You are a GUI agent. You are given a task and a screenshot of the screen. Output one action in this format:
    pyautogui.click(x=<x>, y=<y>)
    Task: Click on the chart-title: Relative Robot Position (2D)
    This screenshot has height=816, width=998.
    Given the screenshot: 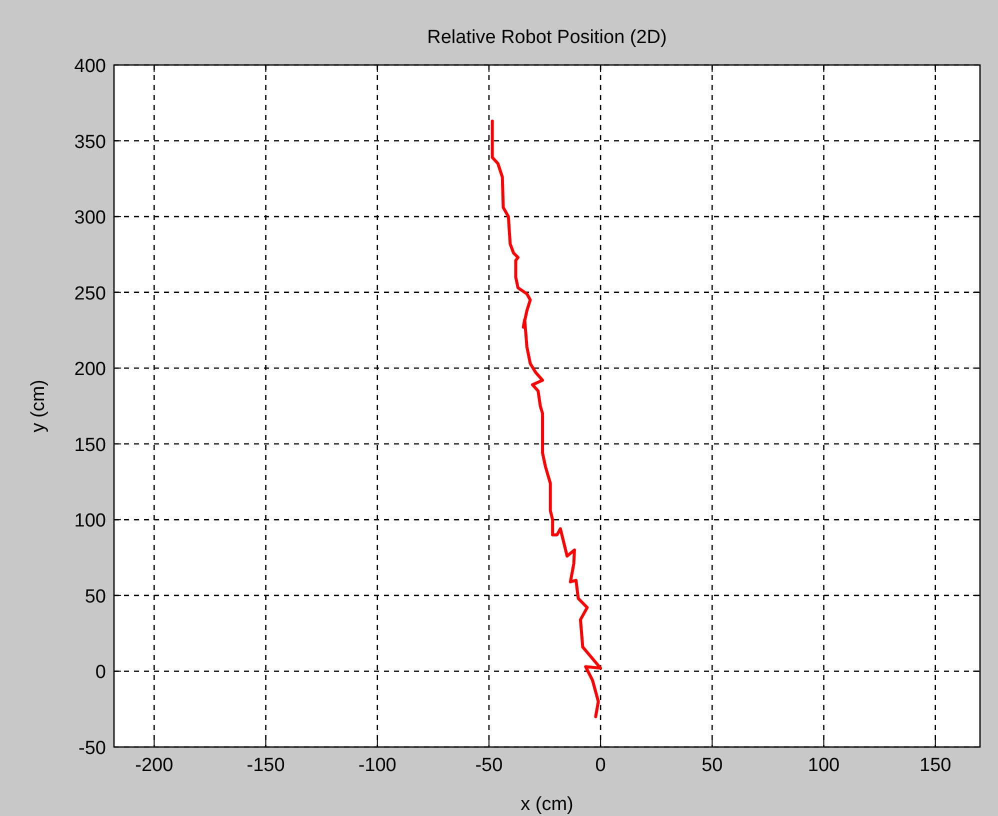 What is the action you would take?
    pyautogui.click(x=547, y=37)
    